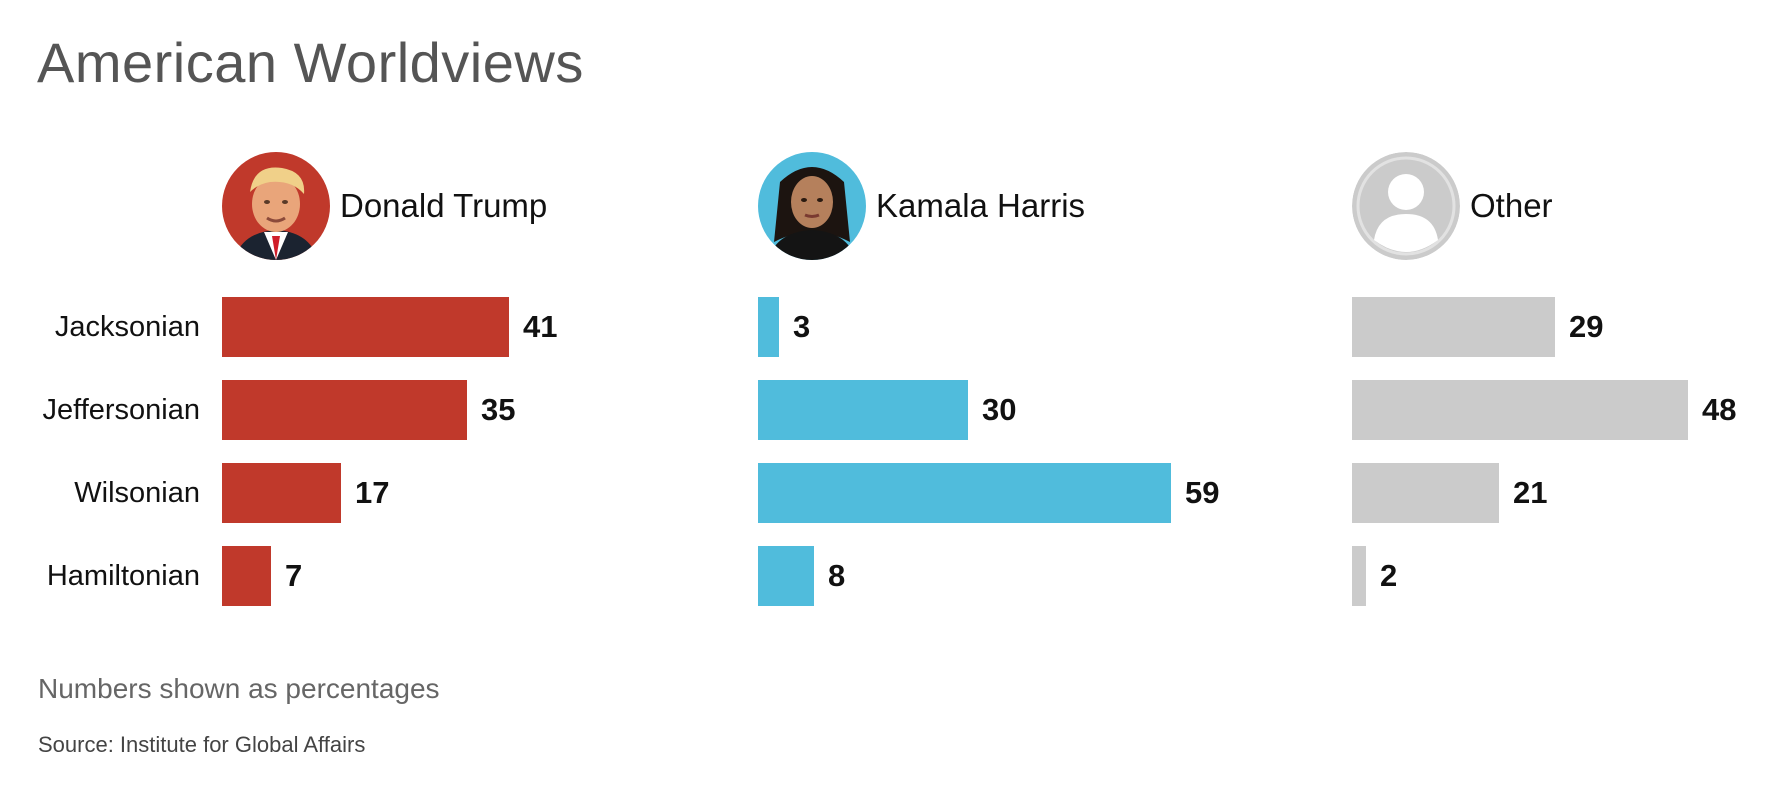 This screenshot has height=791, width=1775. What do you see at coordinates (1511, 205) in the screenshot?
I see `candidate-name: Other` at bounding box center [1511, 205].